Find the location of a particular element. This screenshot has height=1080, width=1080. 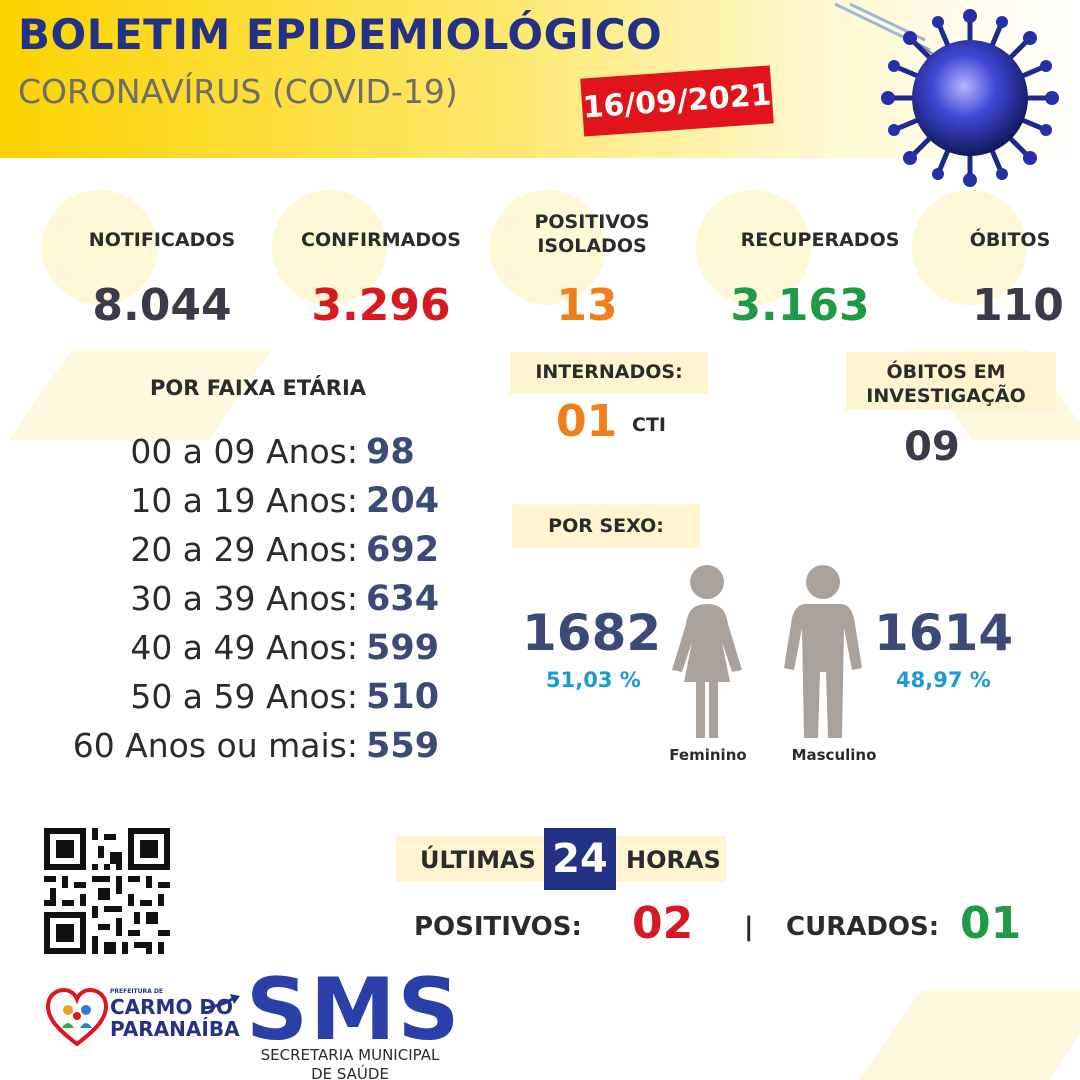

age-row-value: 634 is located at coordinates (403, 599).